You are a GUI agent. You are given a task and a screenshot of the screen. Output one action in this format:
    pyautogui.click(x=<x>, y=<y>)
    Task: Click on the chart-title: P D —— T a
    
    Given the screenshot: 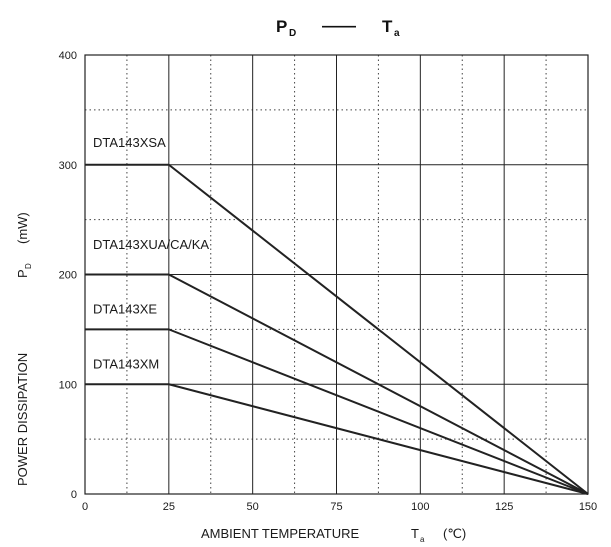 What is the action you would take?
    pyautogui.click(x=338, y=27)
    